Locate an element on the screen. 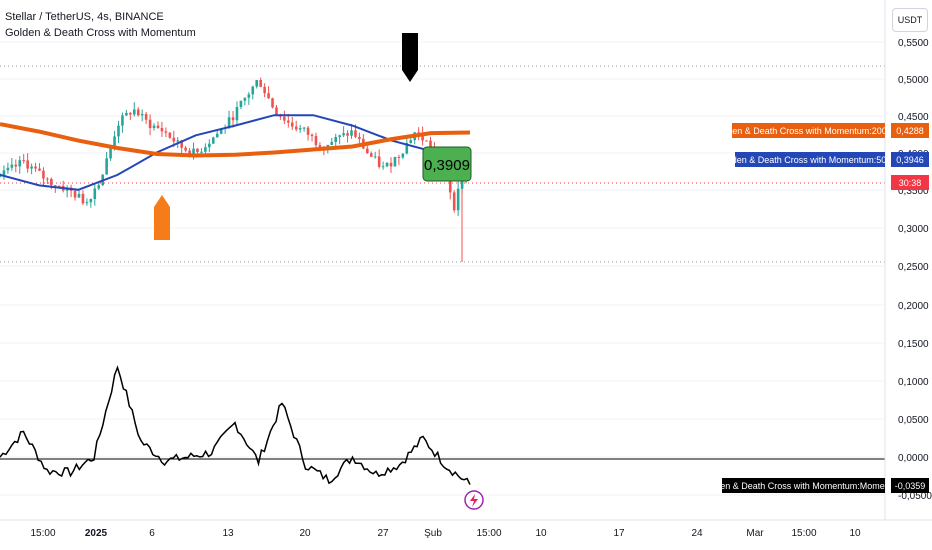  time-tick-label: Mar is located at coordinates (755, 533).